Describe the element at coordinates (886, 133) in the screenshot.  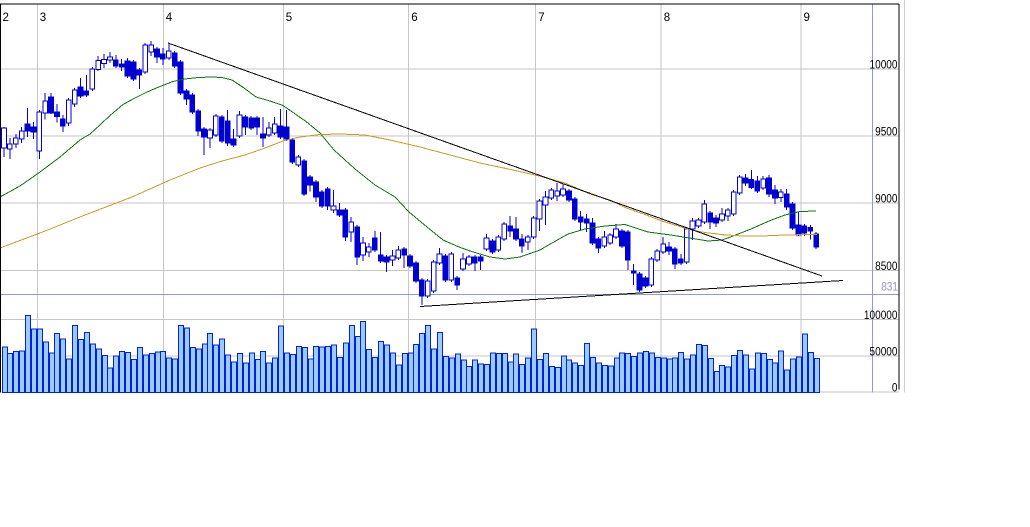
I see `svg-text: 9500` at that location.